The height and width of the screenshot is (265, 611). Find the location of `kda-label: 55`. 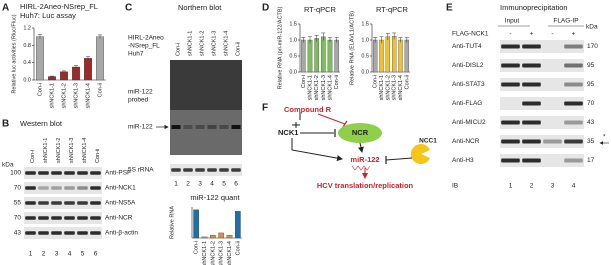

kda-label: 55 is located at coordinates (18, 203).